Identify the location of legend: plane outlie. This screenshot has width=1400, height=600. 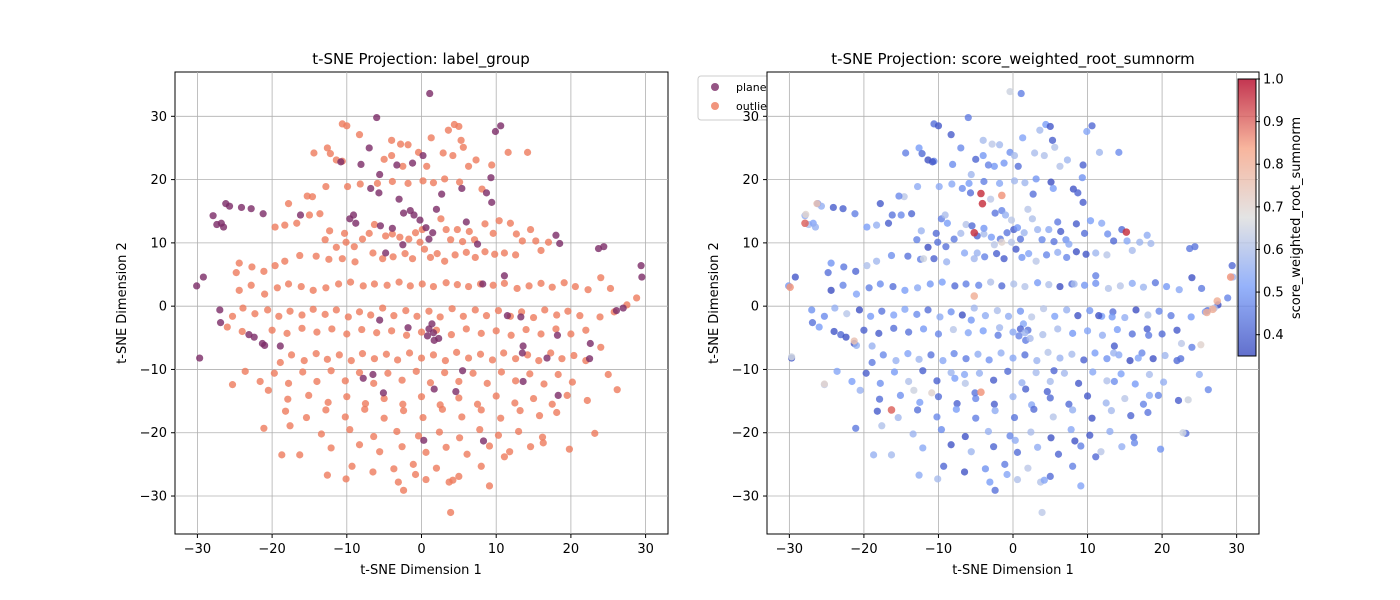
(739, 98).